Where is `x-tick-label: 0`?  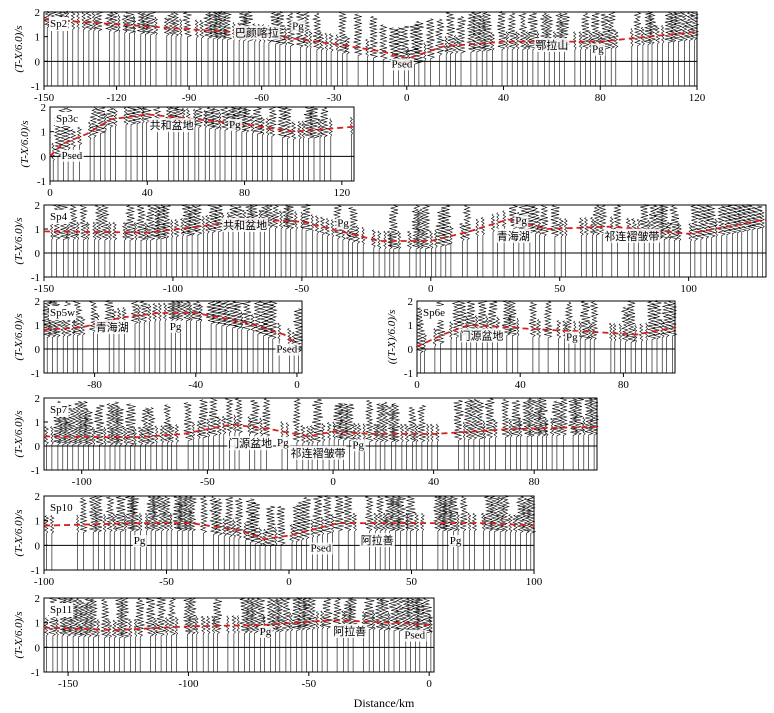 x-tick-label: 0 is located at coordinates (50, 193).